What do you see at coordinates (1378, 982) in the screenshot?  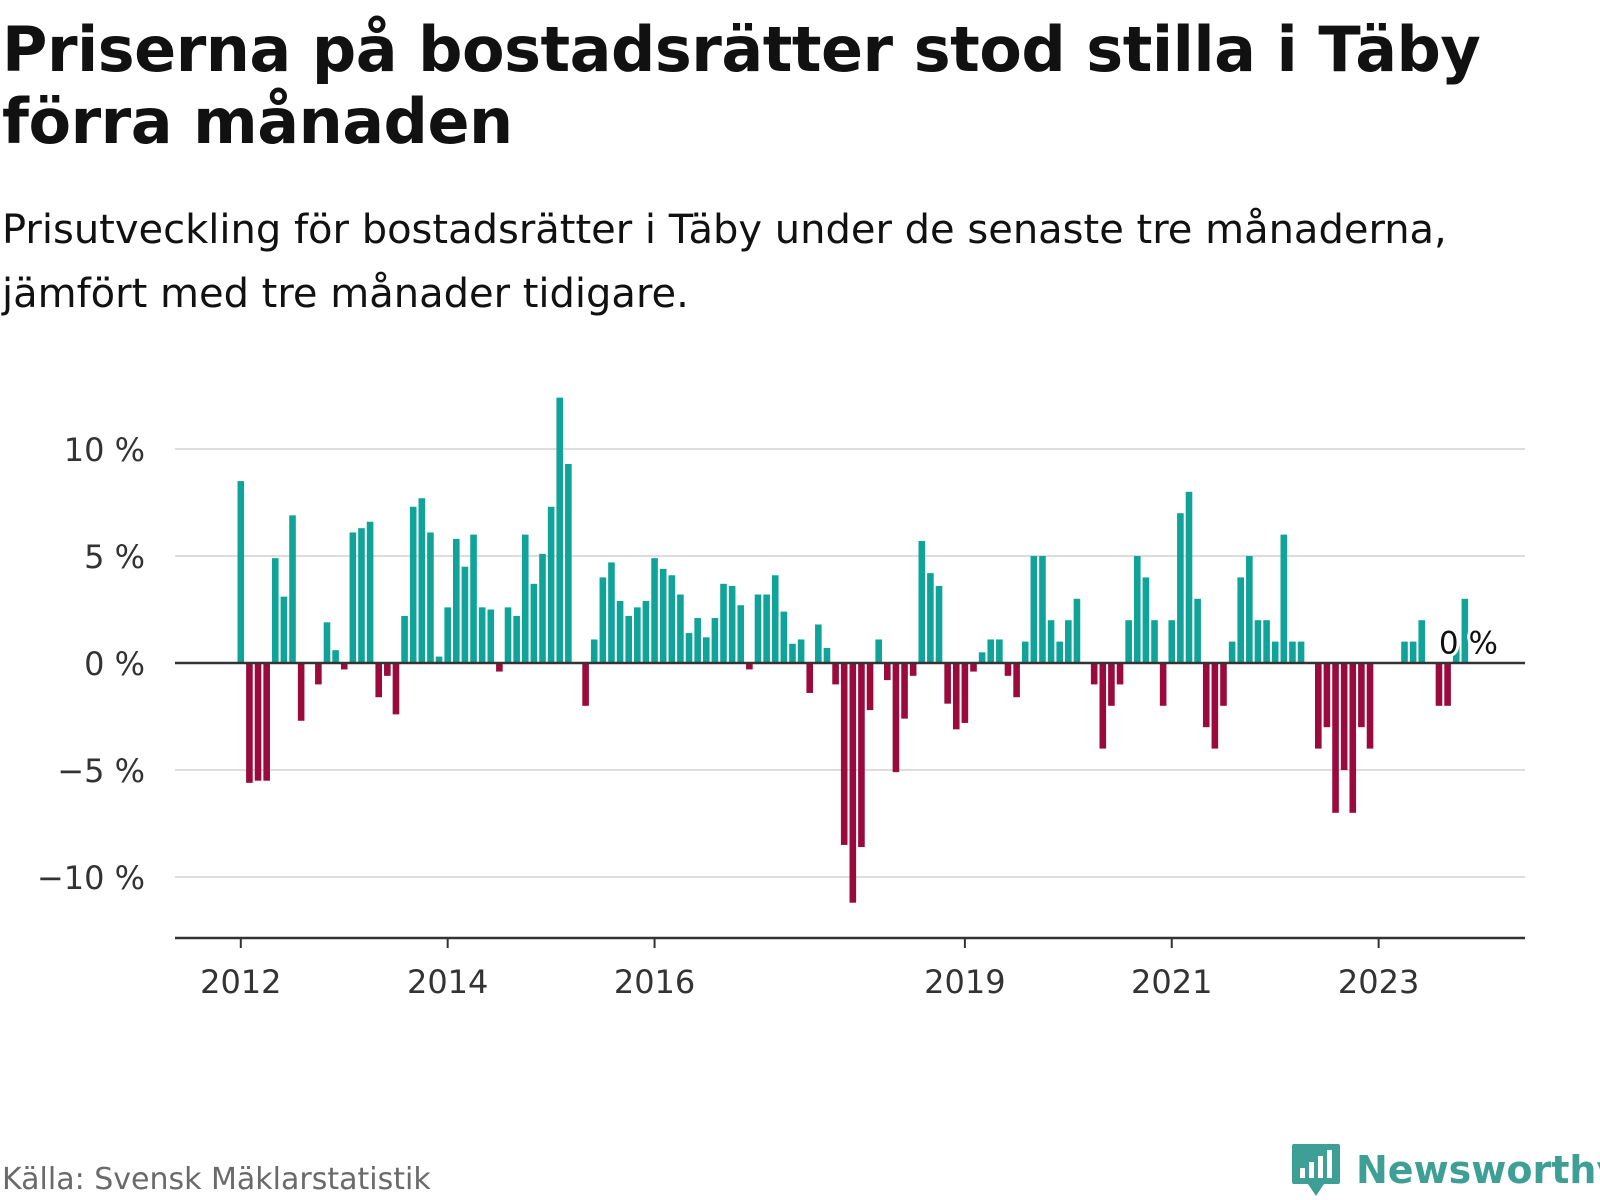 I see `x-tick-label: 2023` at bounding box center [1378, 982].